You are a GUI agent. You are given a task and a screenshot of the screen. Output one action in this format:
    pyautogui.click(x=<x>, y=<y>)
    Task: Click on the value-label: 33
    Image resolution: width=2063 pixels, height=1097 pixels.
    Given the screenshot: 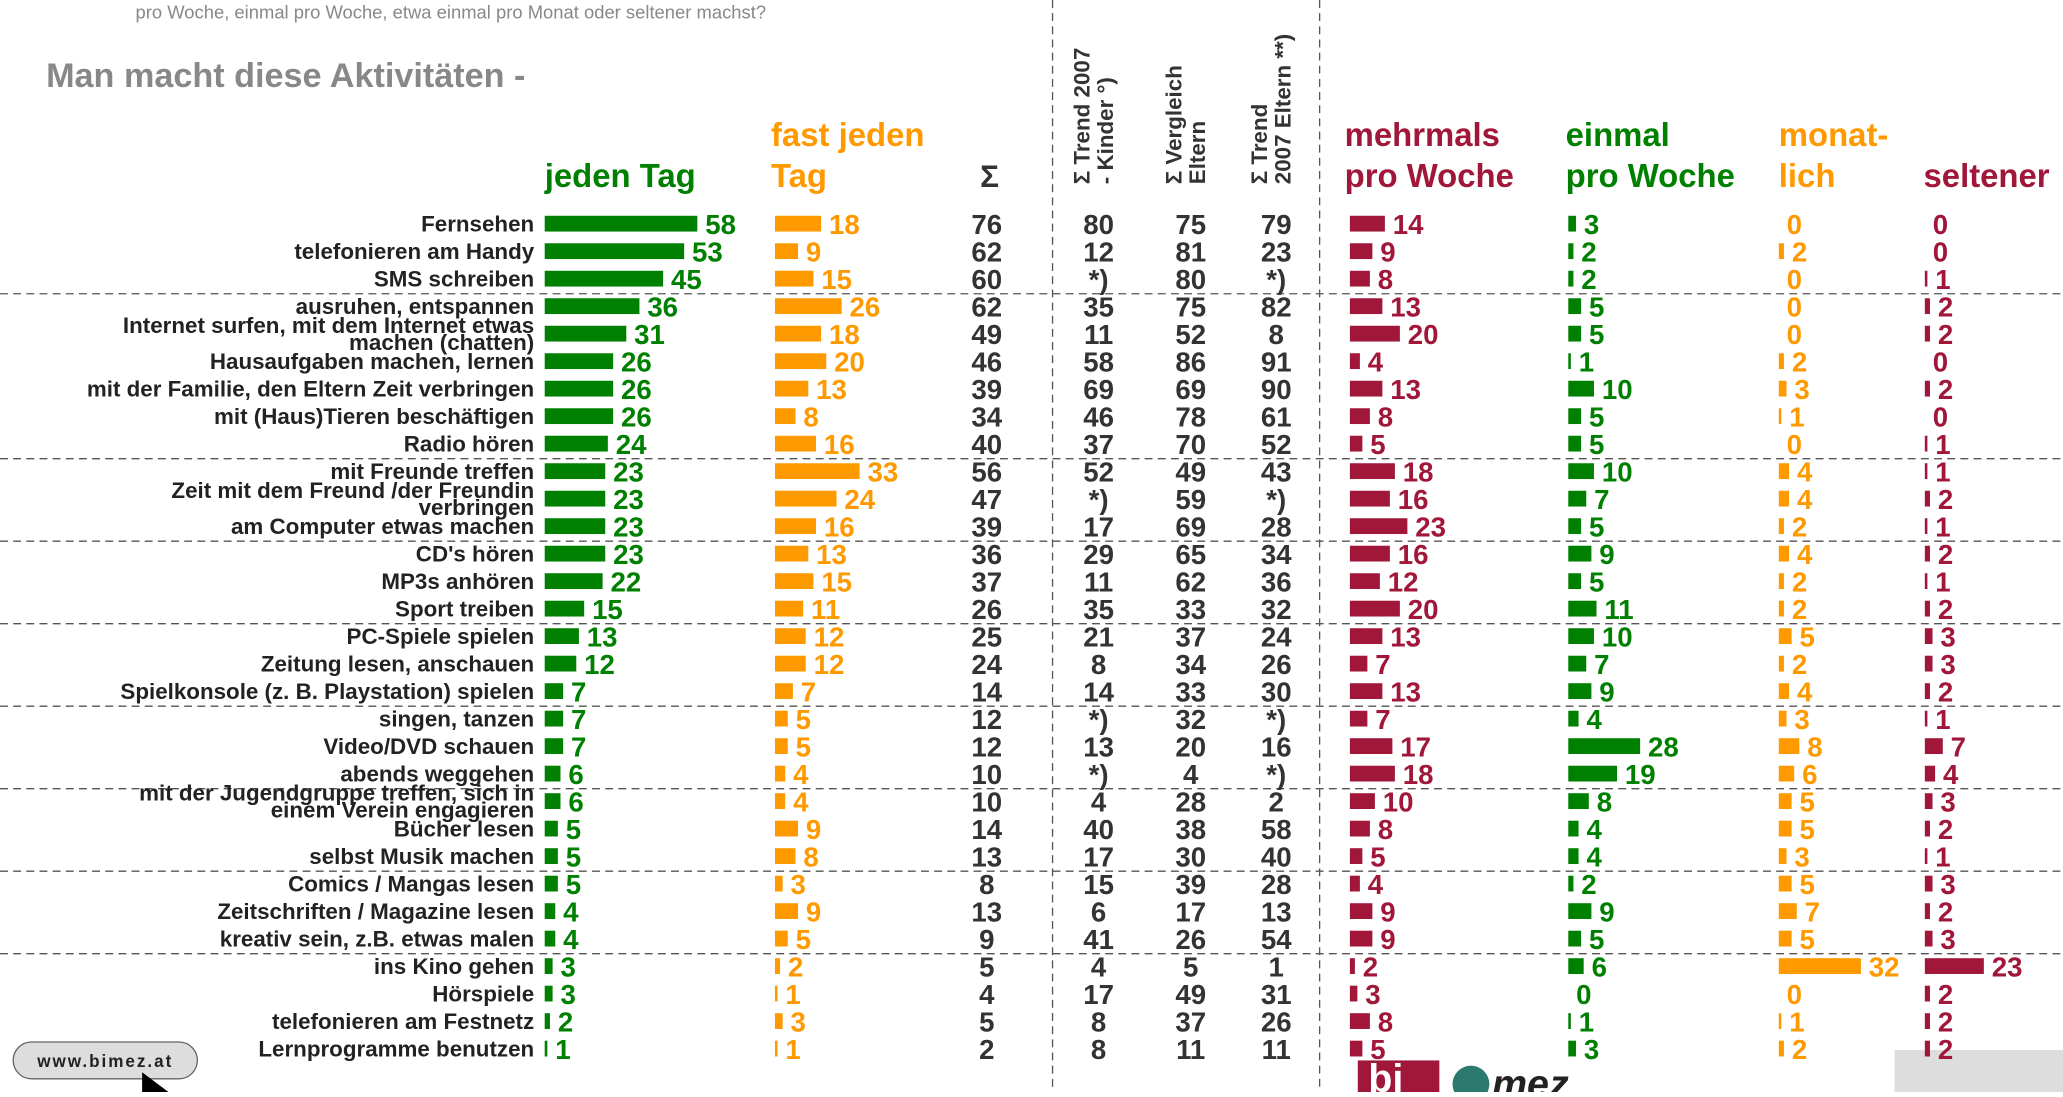 What is the action you would take?
    pyautogui.click(x=883, y=472)
    